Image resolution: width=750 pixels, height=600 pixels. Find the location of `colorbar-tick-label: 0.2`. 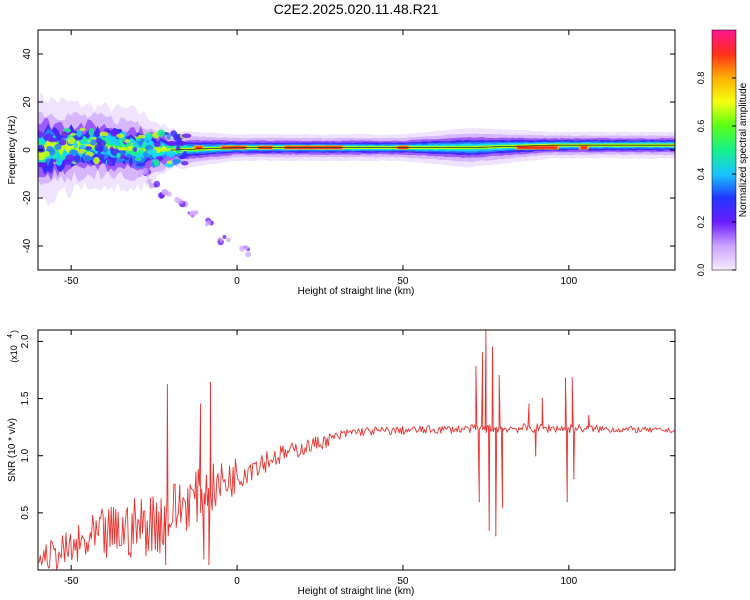

colorbar-tick-label: 0.2 is located at coordinates (701, 222).